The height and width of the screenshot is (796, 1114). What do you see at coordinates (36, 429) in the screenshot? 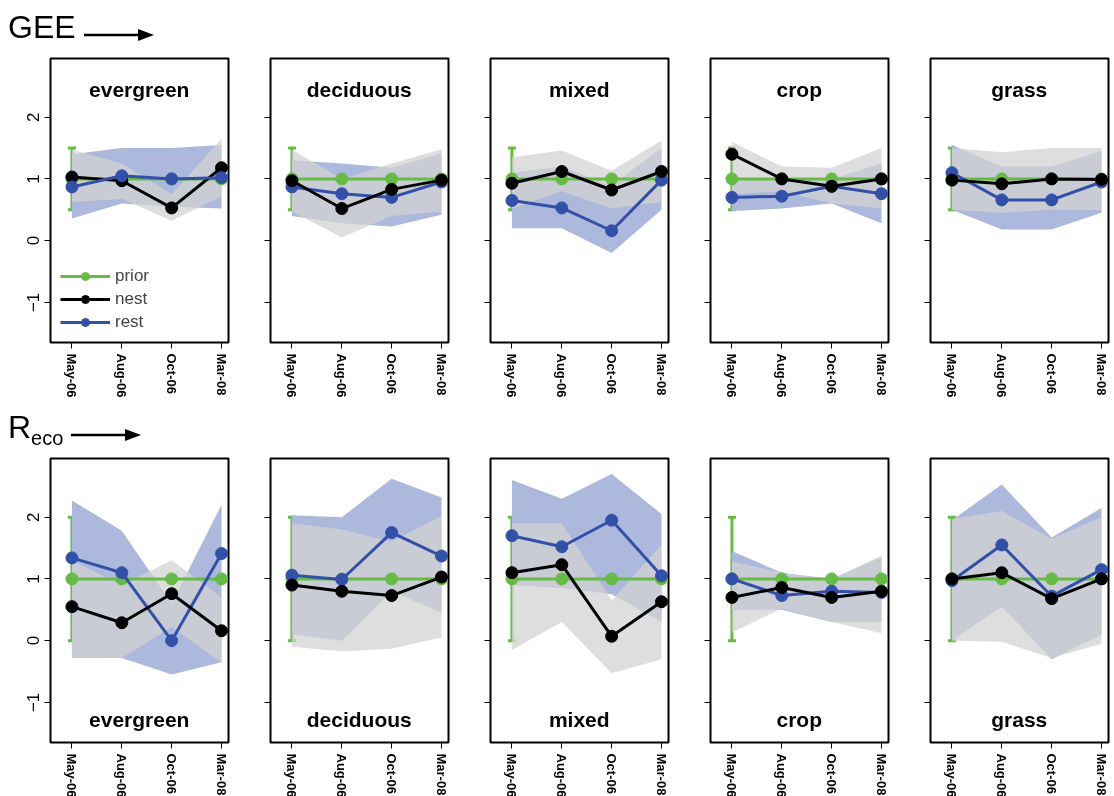
I see `text: R$_{eco}$` at bounding box center [36, 429].